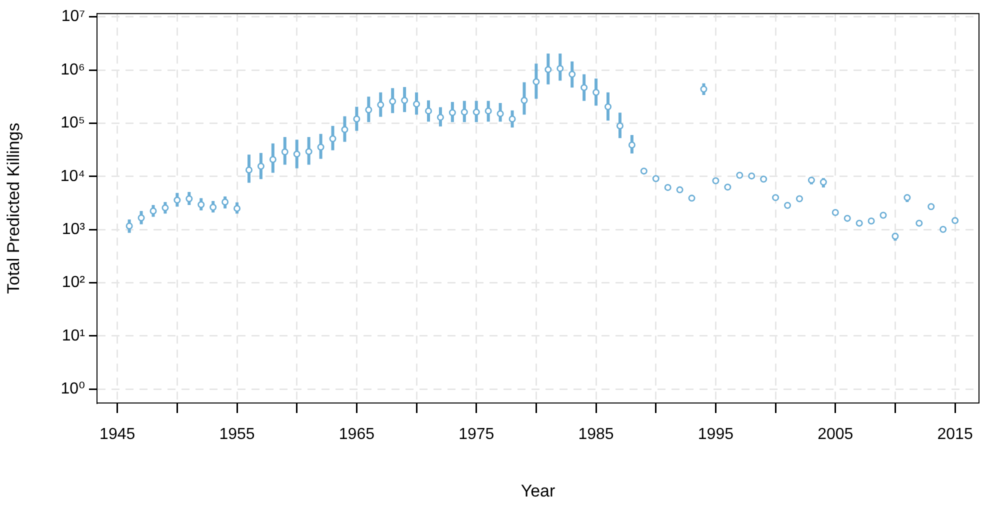 The image size is (985, 506). I want to click on x-tick-label: 1945, so click(118, 435).